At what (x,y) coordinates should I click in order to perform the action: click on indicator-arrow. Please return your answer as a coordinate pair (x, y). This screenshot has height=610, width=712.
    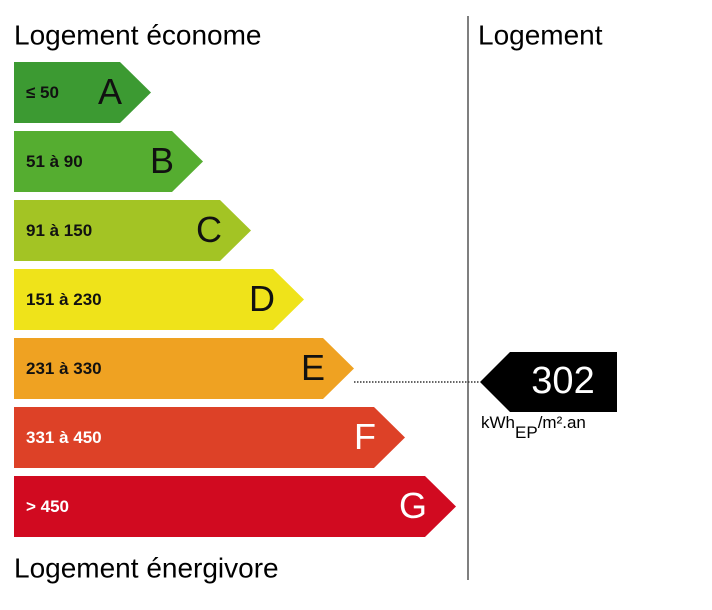
    Looking at the image, I should click on (548, 382).